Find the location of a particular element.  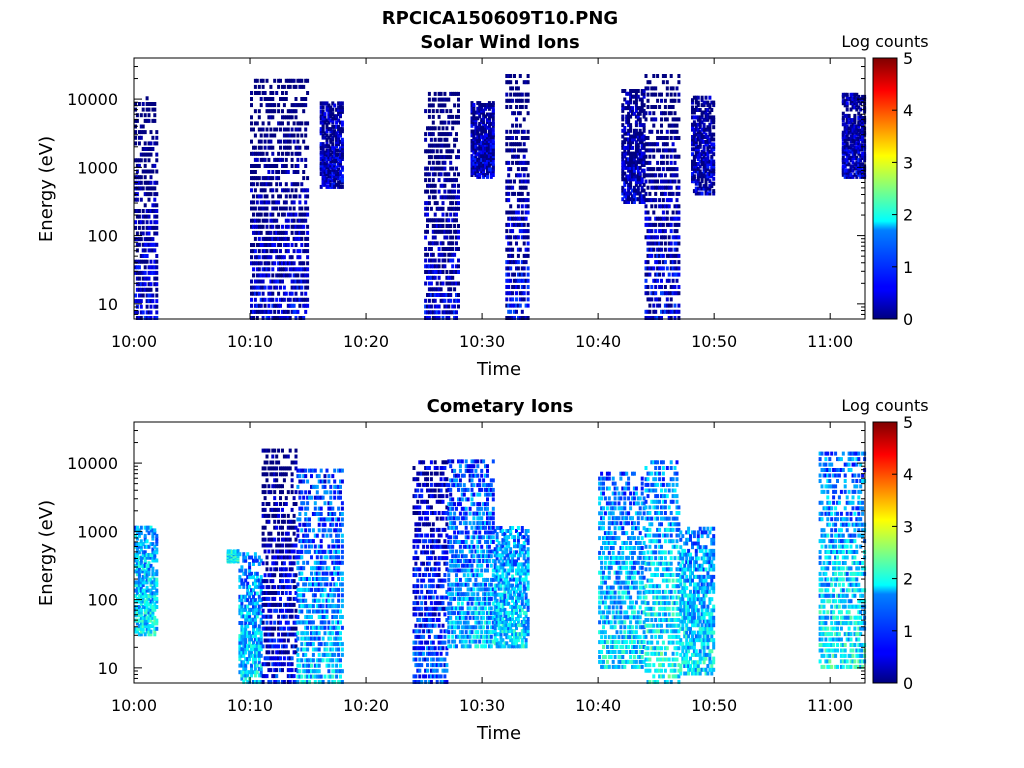

x-tick-label: 10:10 is located at coordinates (250, 341).